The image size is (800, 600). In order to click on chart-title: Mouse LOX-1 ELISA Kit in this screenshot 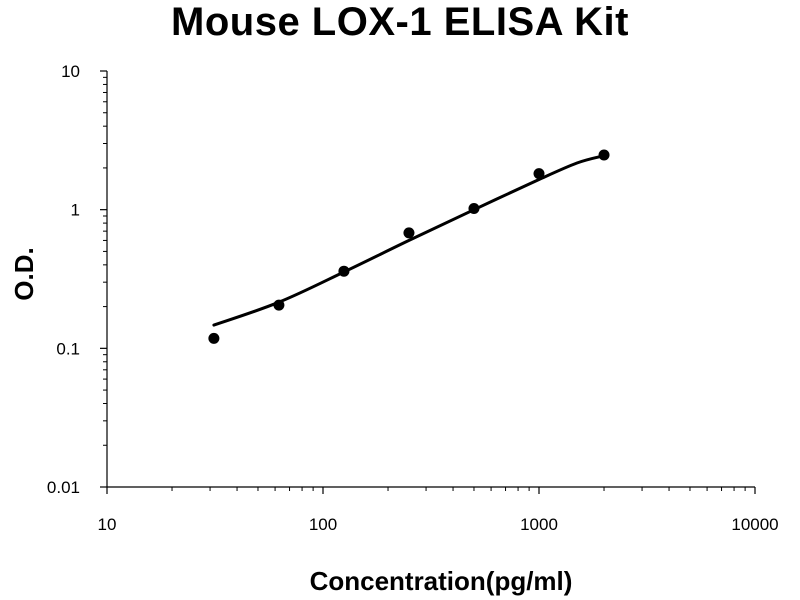, I will do `click(400, 22)`.